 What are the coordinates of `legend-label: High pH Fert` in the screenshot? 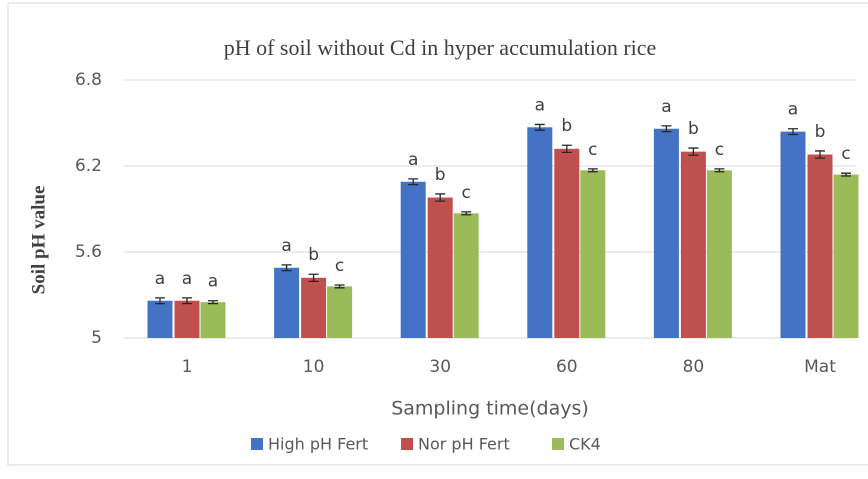 It's located at (318, 444).